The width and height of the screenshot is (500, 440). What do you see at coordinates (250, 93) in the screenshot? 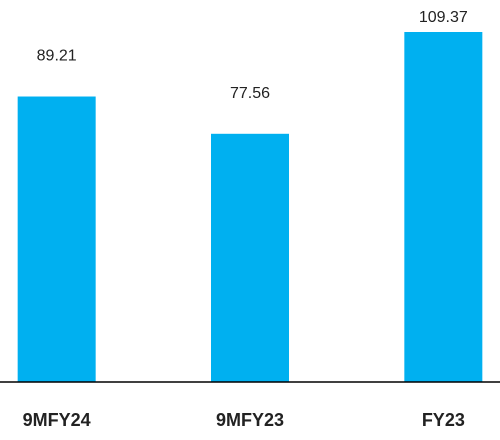
I see `value-label: 77.56` at bounding box center [250, 93].